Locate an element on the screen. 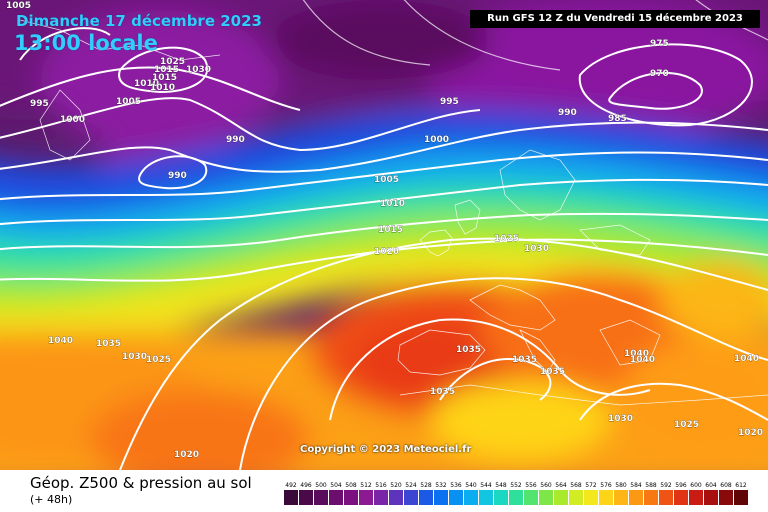 This screenshot has width=768, height=512. scale-label: 508 is located at coordinates (351, 485).